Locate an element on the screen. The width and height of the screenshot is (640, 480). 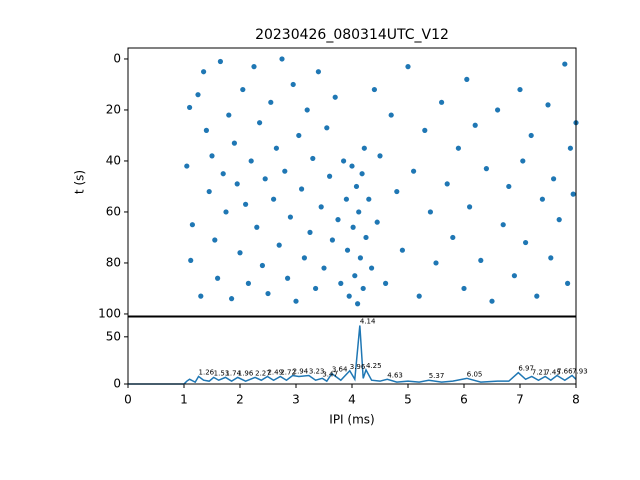
x-axis-label: IPI (ms) is located at coordinates (351, 420).